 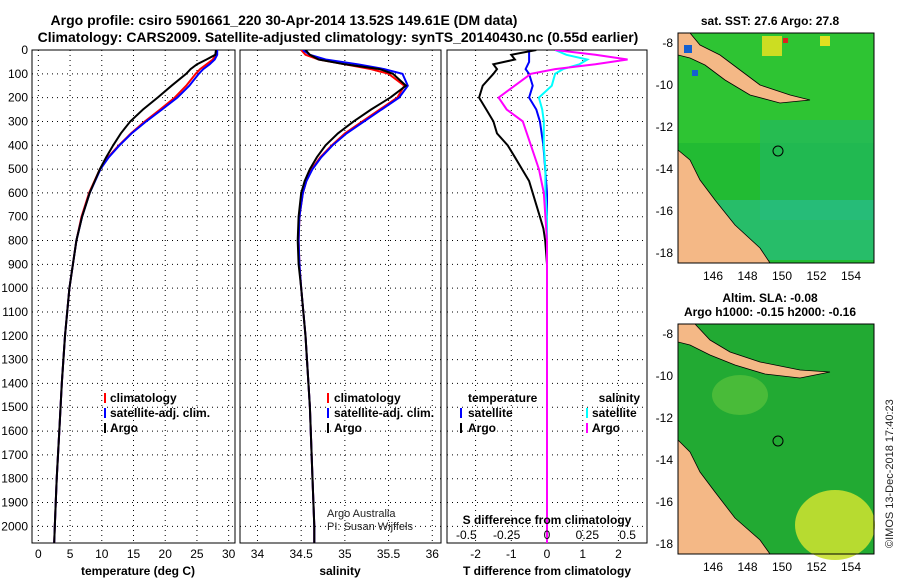 I want to click on sst-map-frame, so click(x=776, y=148).